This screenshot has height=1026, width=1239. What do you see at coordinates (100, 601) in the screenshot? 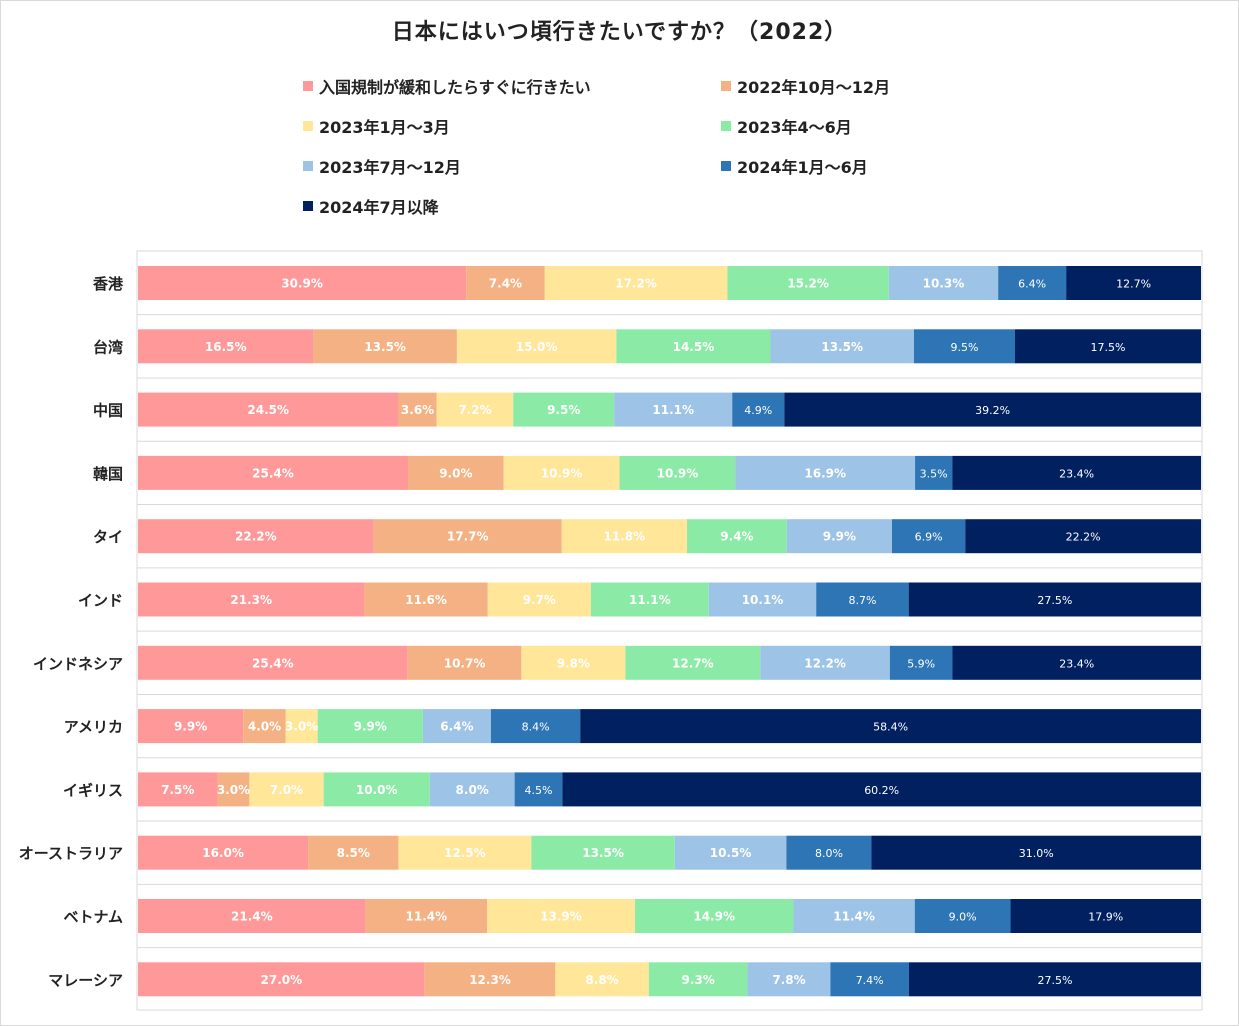
I see `category-label: インド` at bounding box center [100, 601].